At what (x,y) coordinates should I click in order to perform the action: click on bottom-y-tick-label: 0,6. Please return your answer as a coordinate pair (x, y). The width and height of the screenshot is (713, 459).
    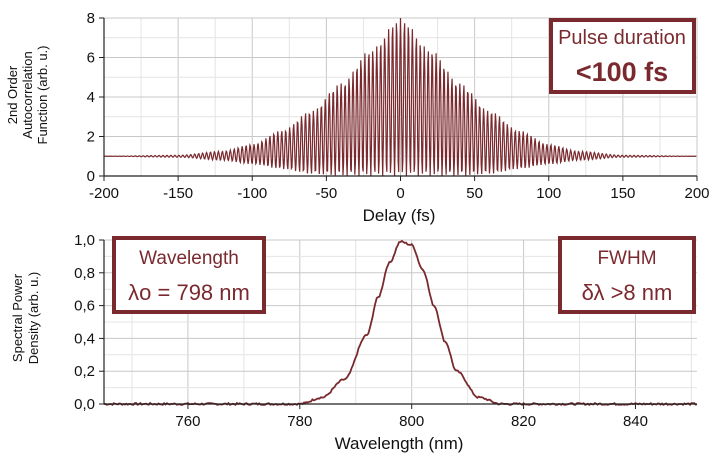
    Looking at the image, I should click on (84, 306).